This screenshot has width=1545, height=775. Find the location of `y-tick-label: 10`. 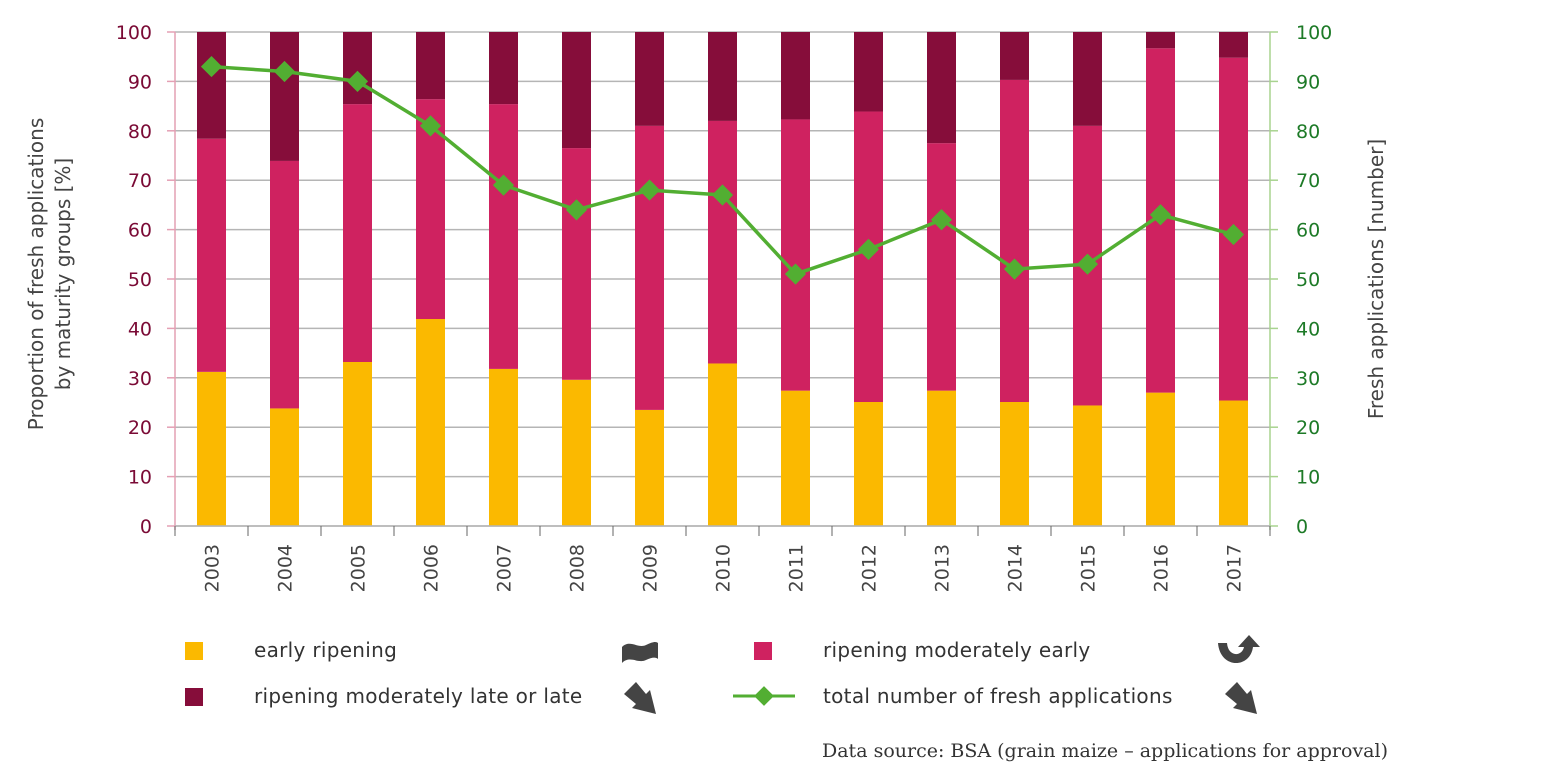

y-tick-label: 10 is located at coordinates (140, 478).